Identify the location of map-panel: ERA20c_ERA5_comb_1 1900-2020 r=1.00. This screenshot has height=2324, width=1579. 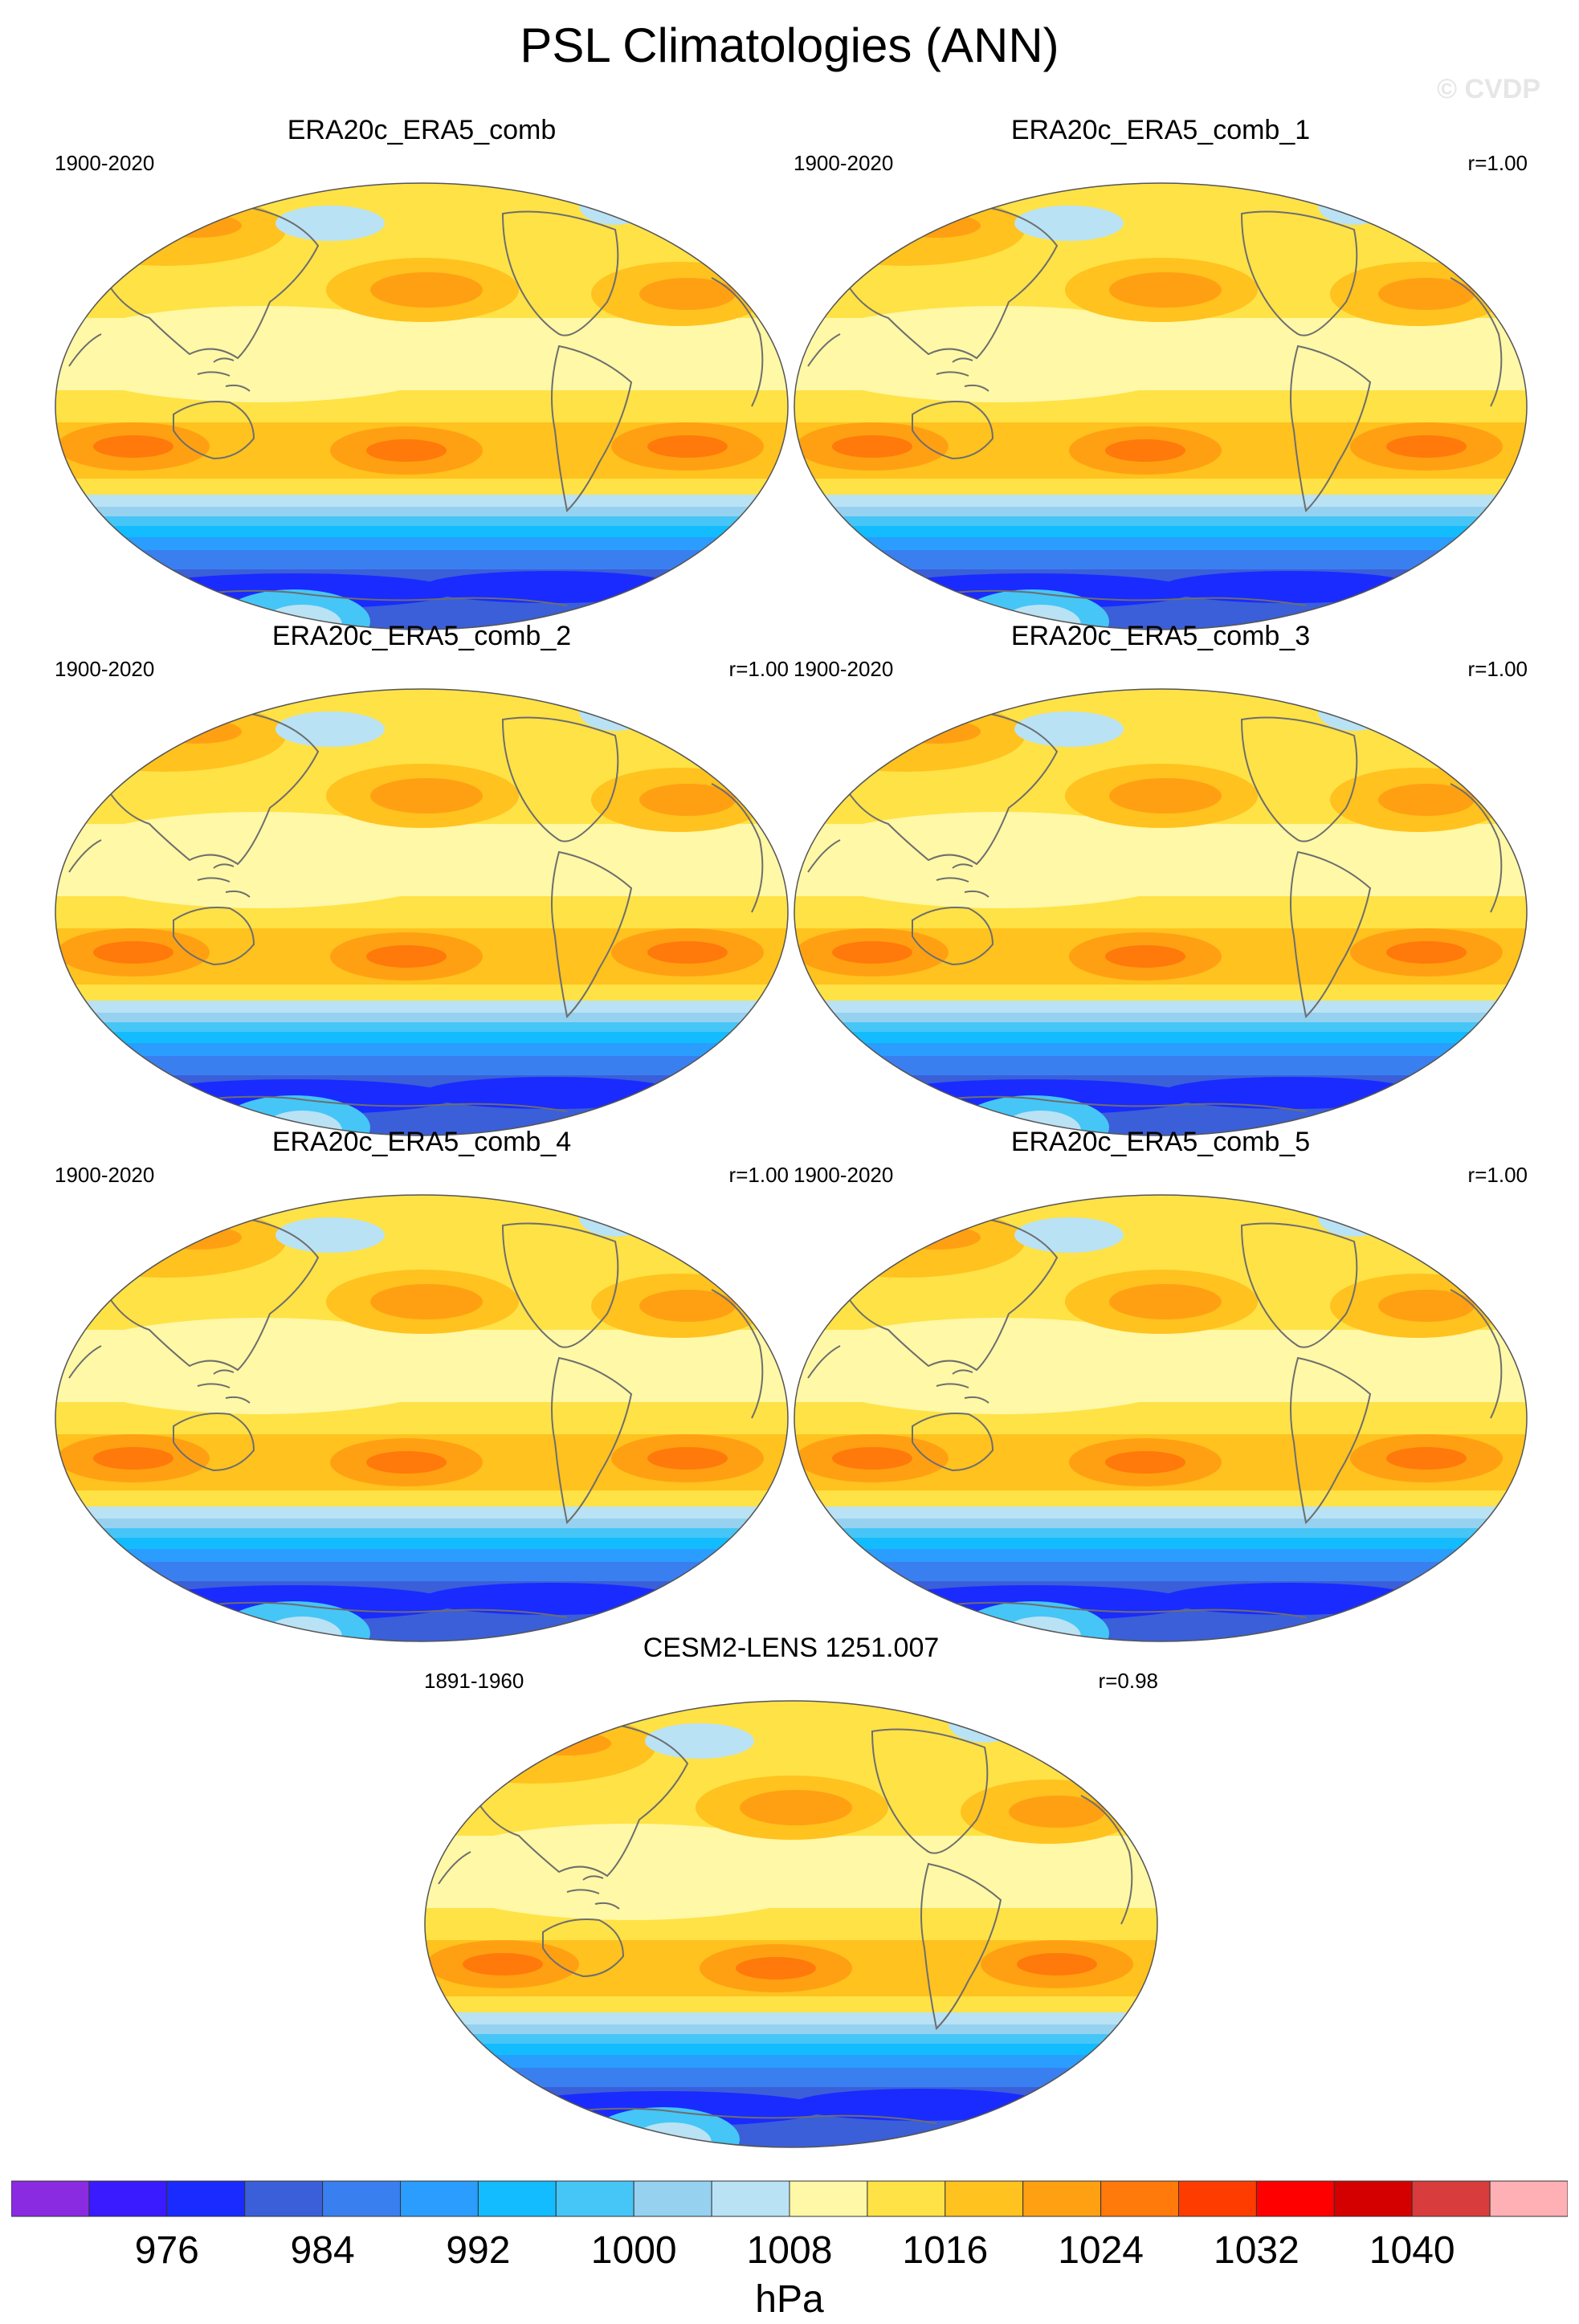
(1160, 372).